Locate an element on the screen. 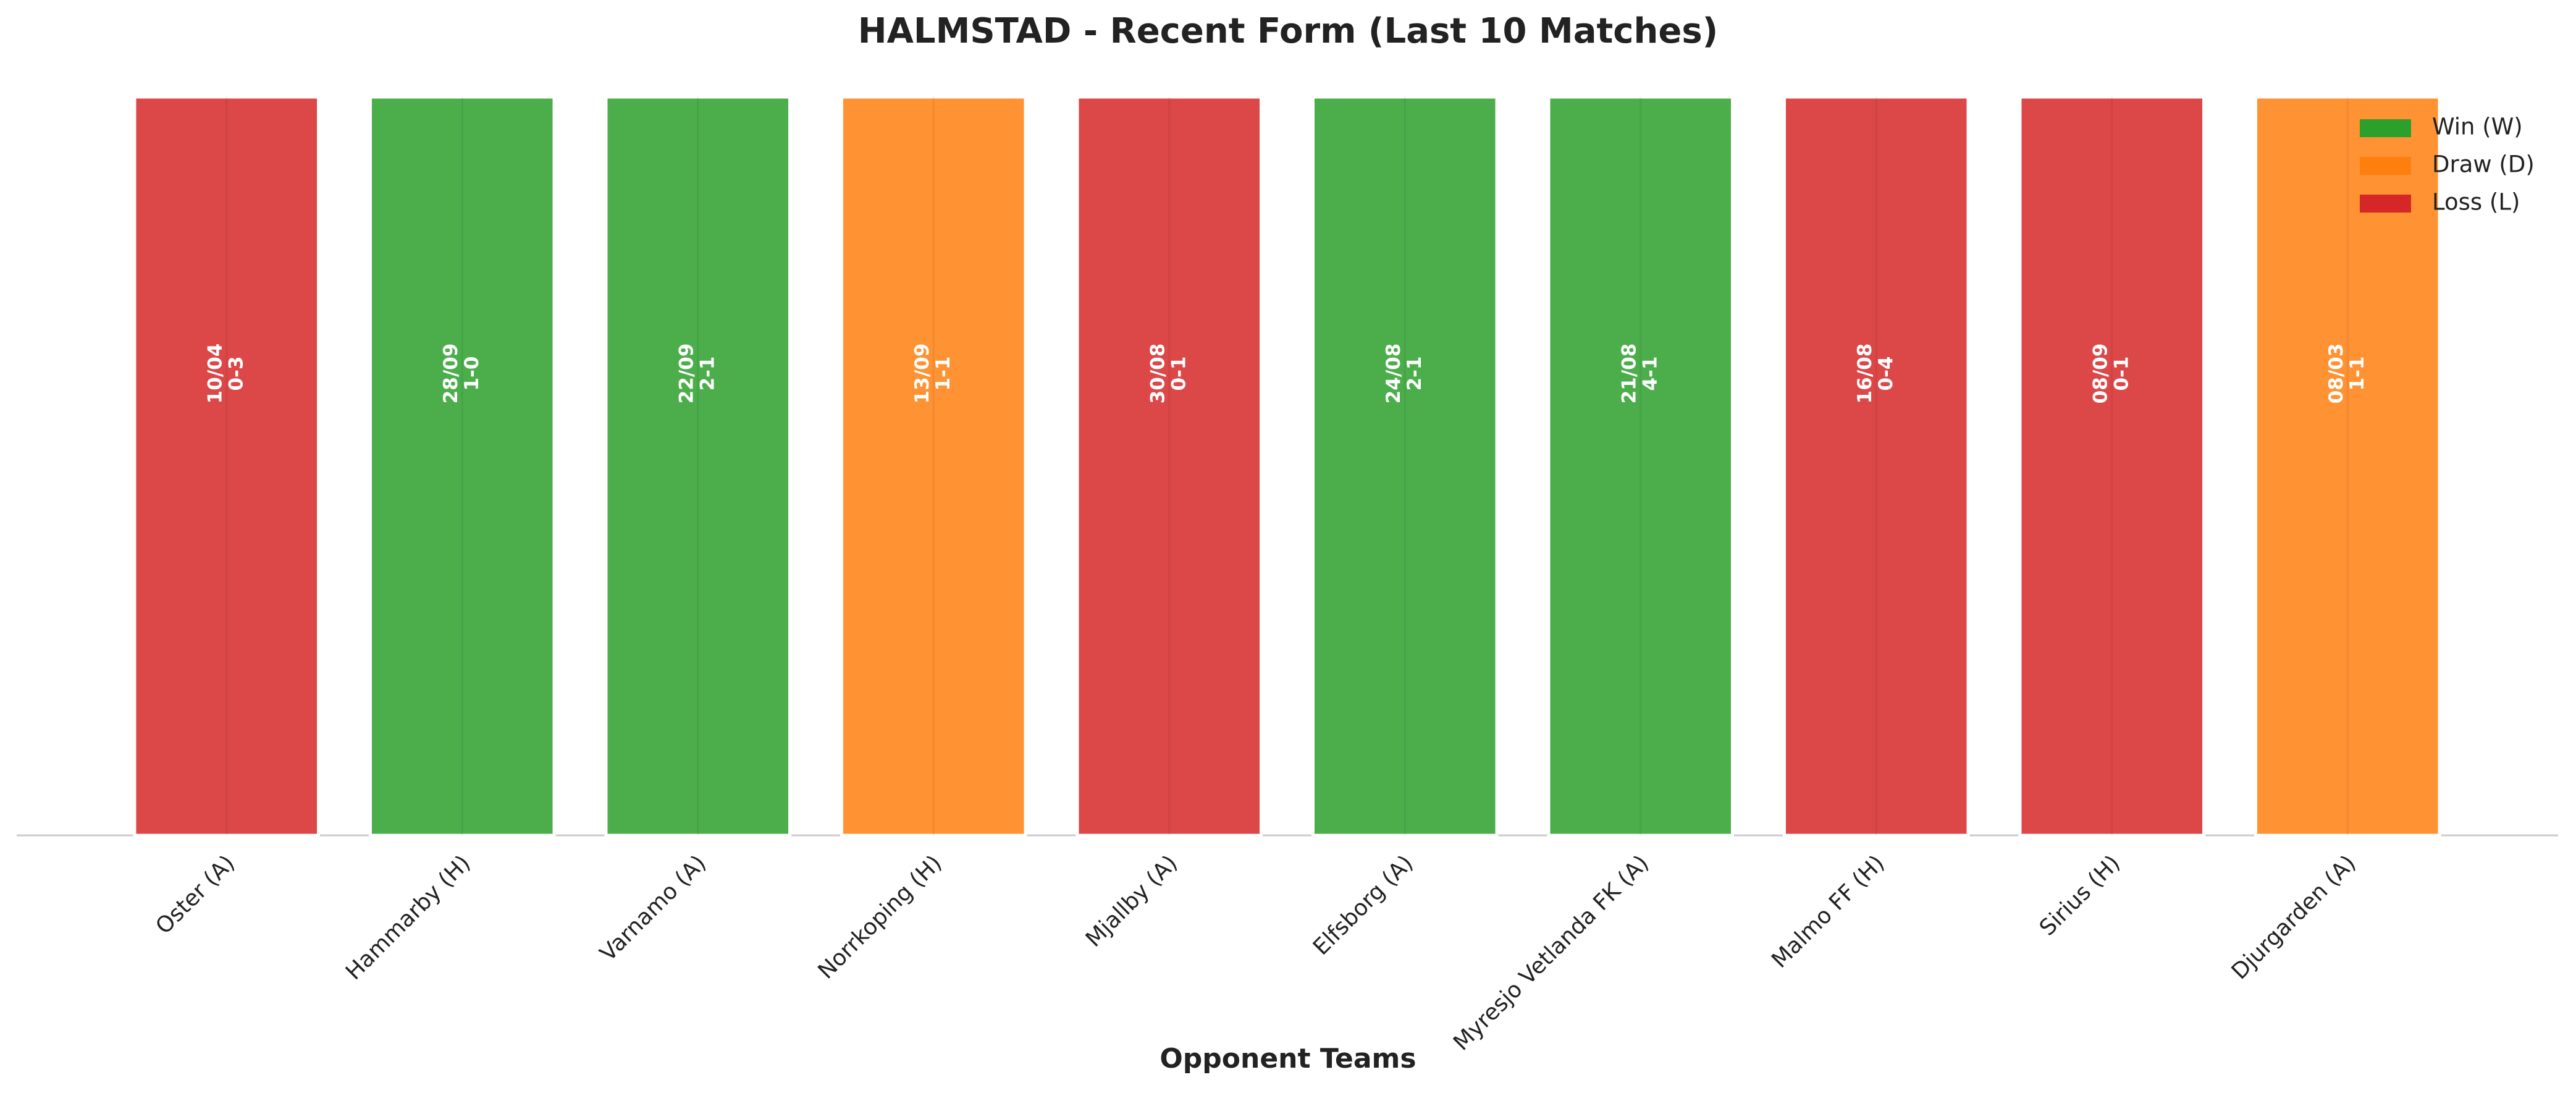 Image resolution: width=2576 pixels, height=1093 pixels. bar-score-label: 0-3 is located at coordinates (236, 373).